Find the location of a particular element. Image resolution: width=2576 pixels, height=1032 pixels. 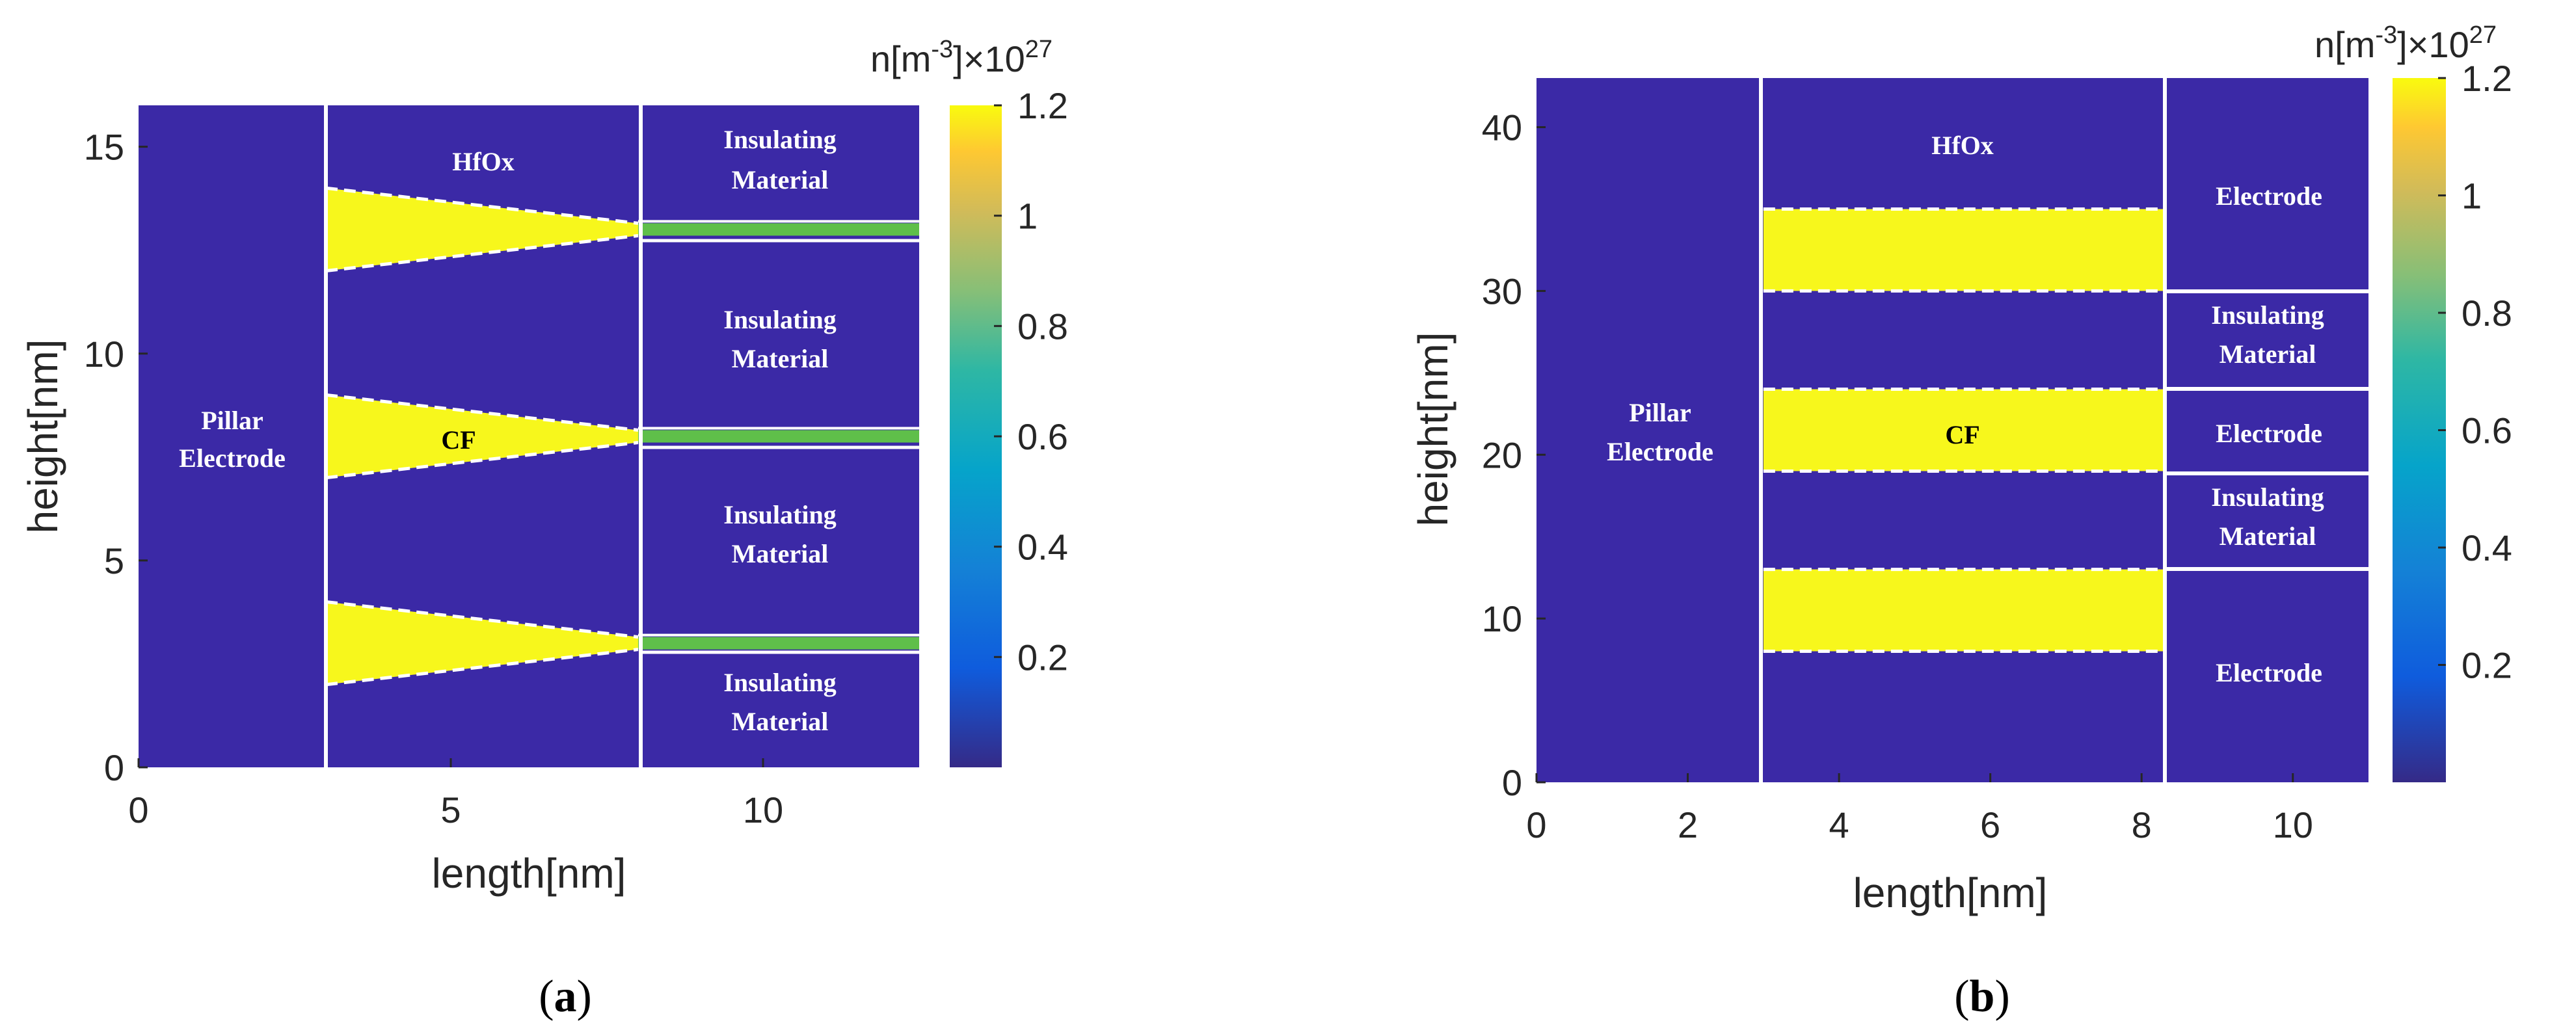

panel-a-y-ticks: 0 5 10 15 is located at coordinates (116, 457).